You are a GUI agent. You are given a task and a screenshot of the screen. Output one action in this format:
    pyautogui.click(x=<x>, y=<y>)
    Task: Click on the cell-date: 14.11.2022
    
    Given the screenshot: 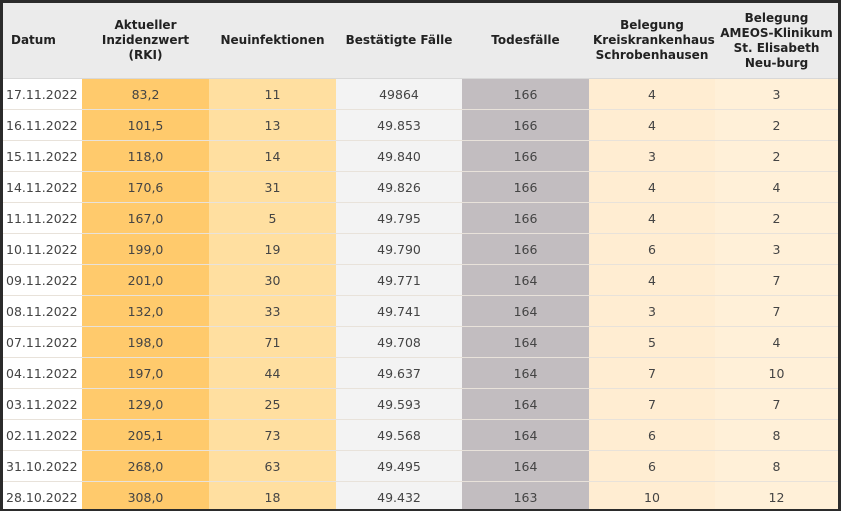 What is the action you would take?
    pyautogui.click(x=42, y=187)
    